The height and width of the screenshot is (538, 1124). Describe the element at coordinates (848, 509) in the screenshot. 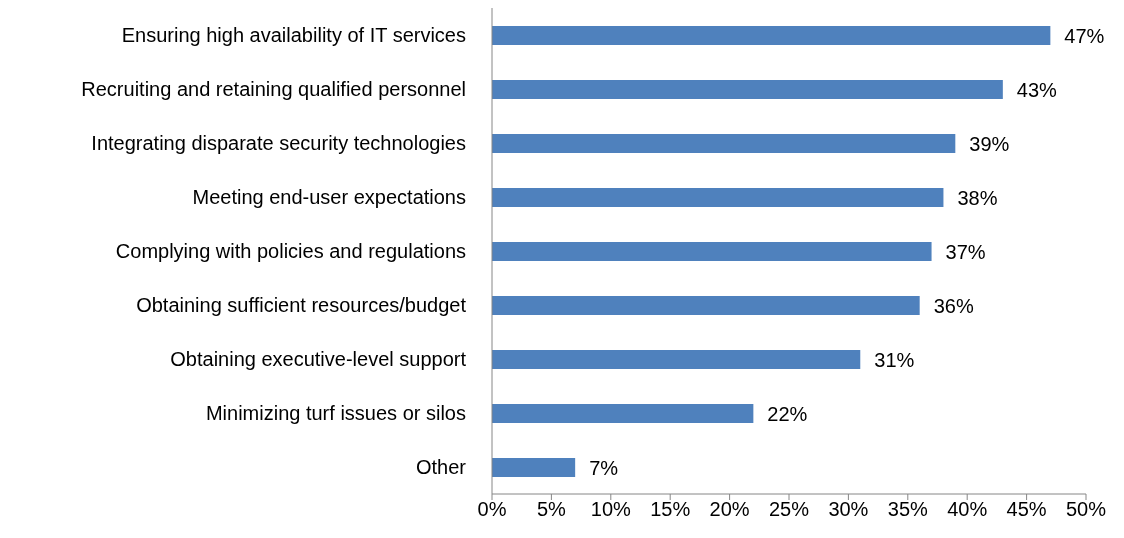

I see `x-tick-label: 30%` at that location.